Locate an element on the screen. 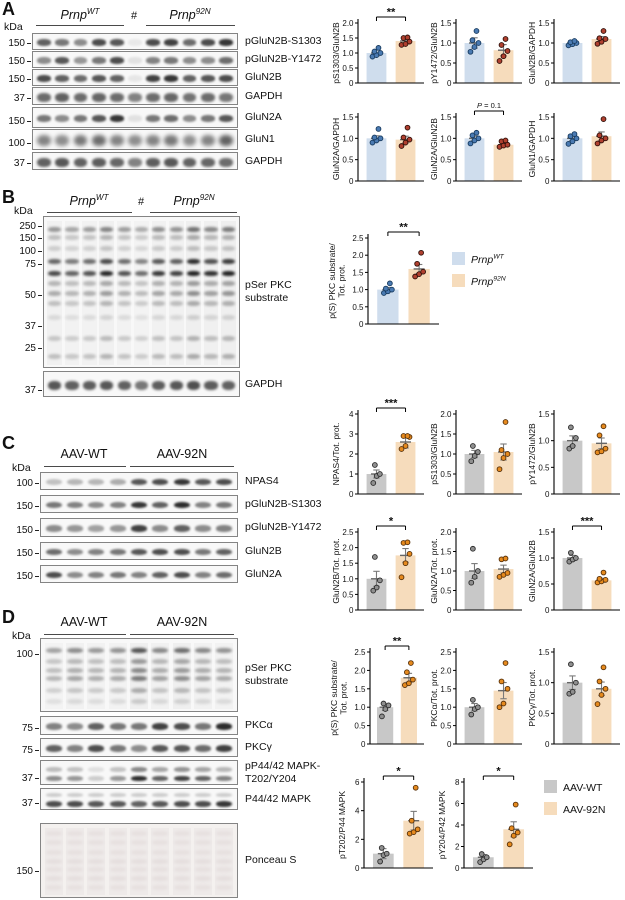  svg-text: P = 0.1 is located at coordinates (489, 105).